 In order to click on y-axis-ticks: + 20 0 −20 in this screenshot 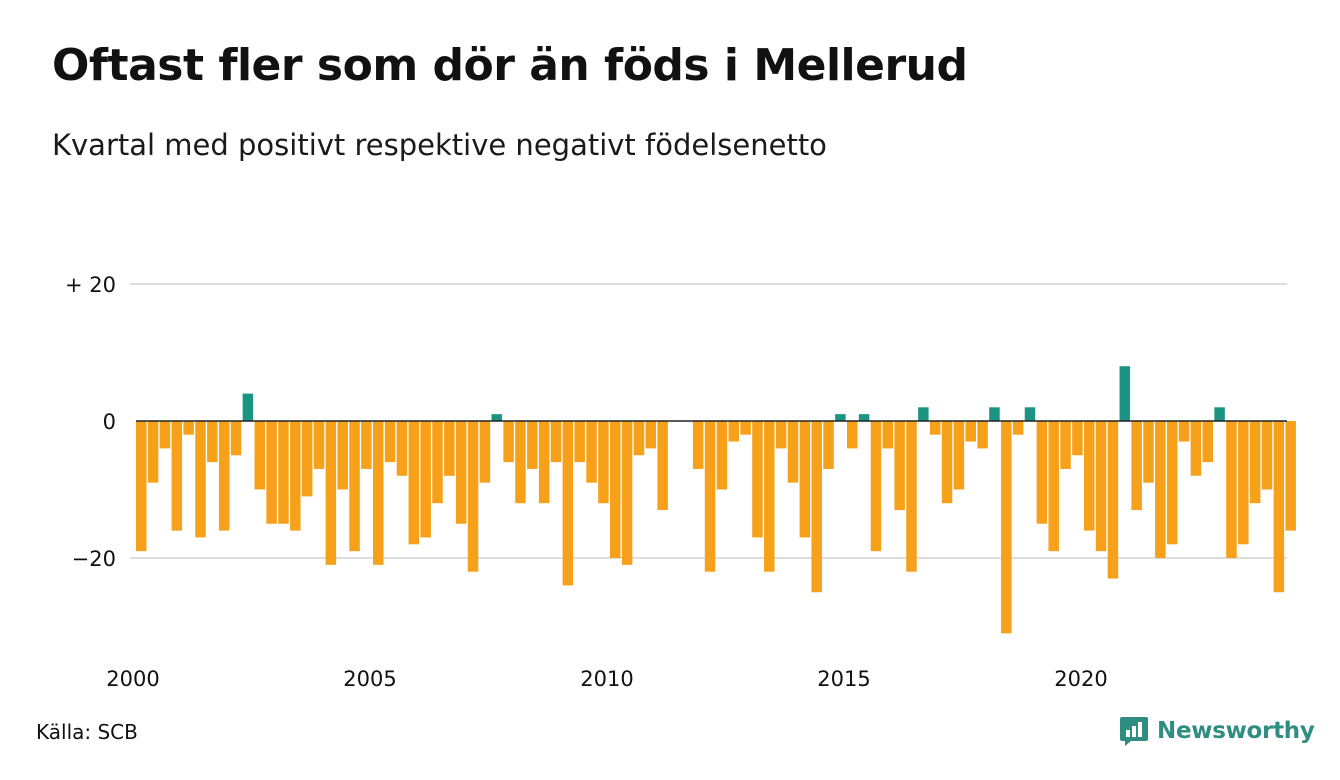, I will do `click(90, 422)`.